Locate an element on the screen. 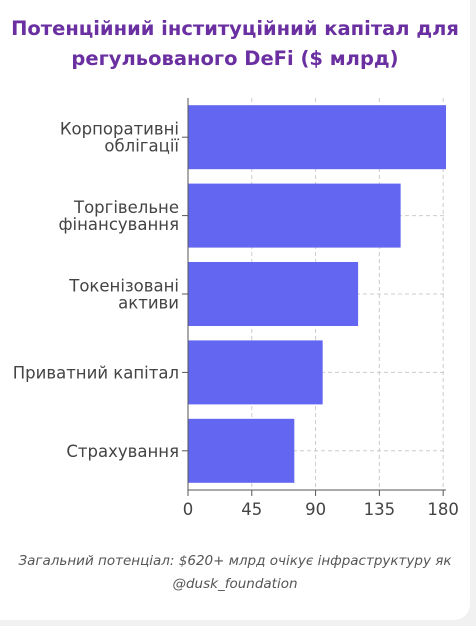 This screenshot has width=476, height=626. category-label-0: Корпоративні облігації is located at coordinates (120, 138).